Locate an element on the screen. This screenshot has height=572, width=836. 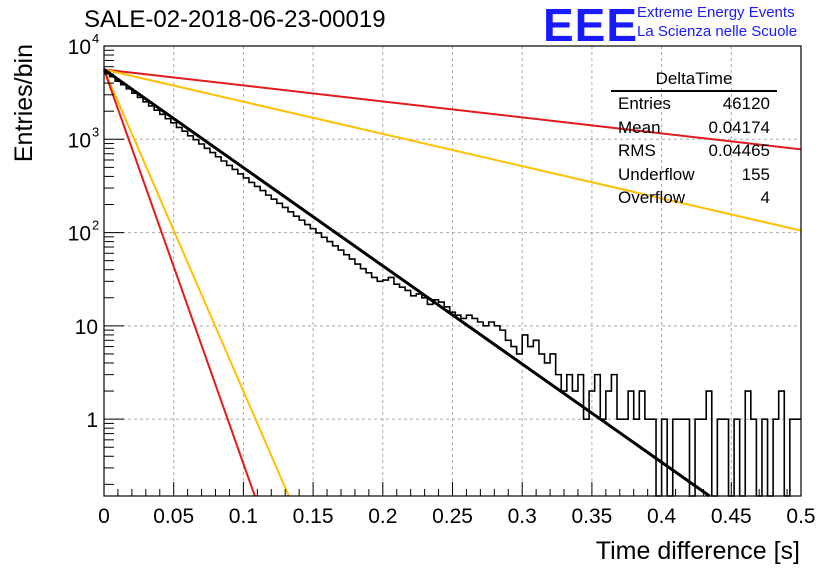
x-tick-label: 0.3 is located at coordinates (522, 516).